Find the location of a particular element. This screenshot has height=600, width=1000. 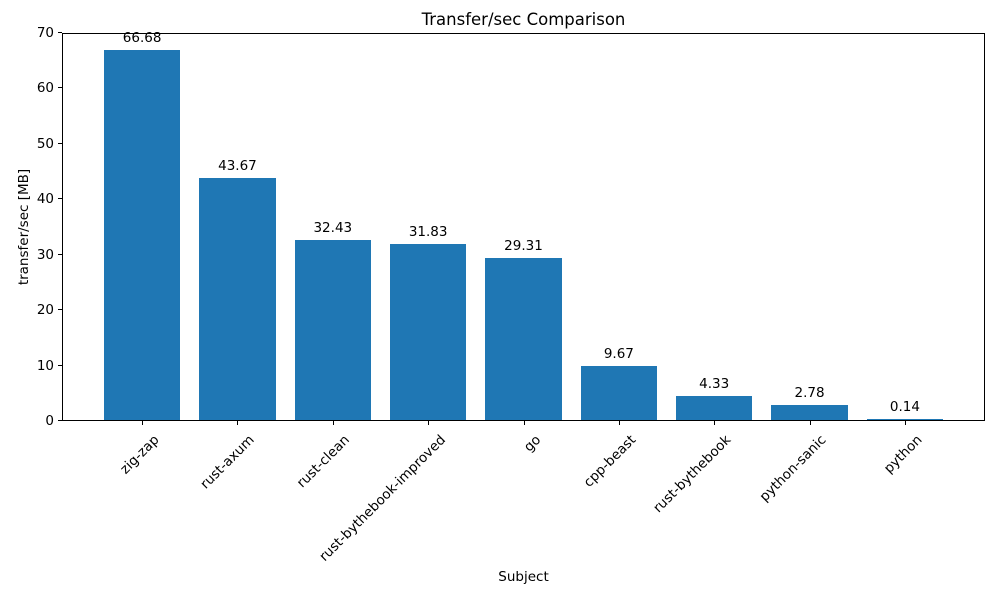

bar-python is located at coordinates (905, 419).